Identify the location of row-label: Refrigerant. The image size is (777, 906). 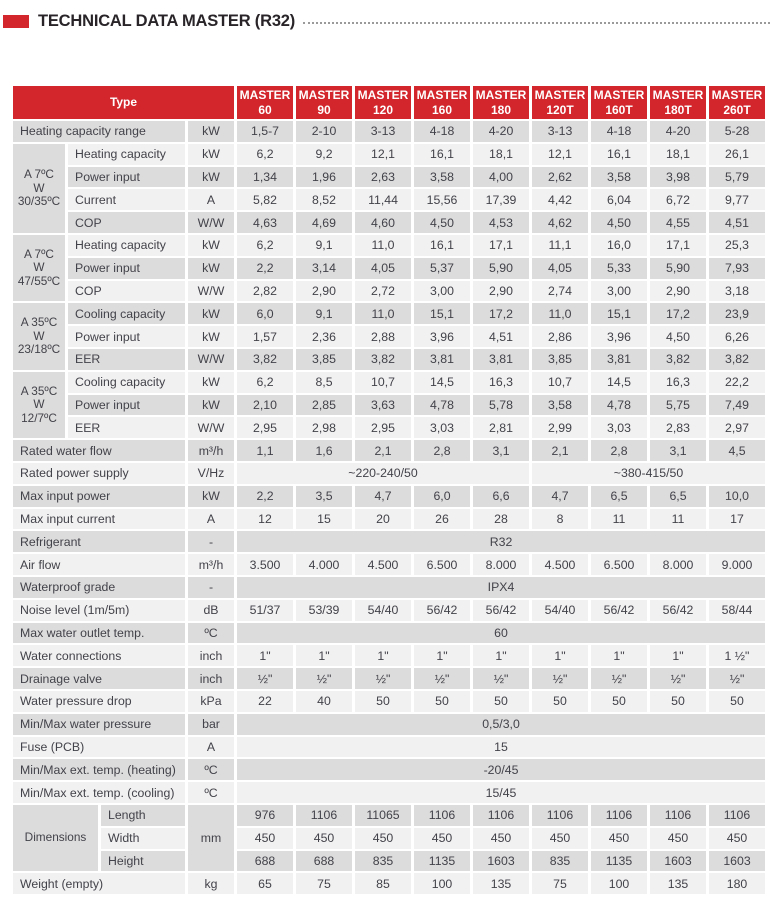
(99, 542).